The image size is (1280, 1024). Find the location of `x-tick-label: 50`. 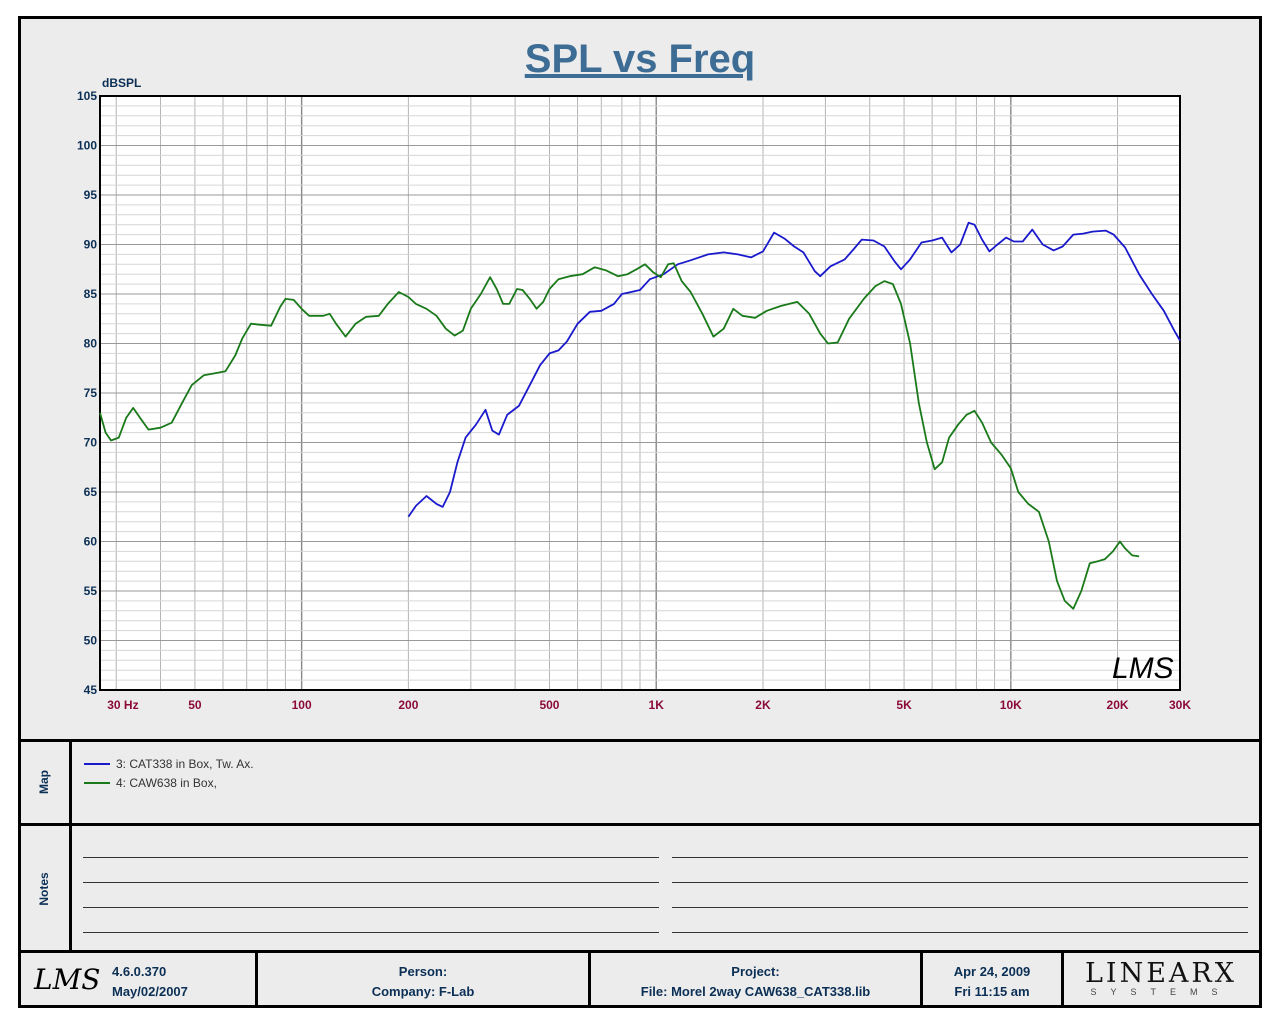

x-tick-label: 50 is located at coordinates (195, 705).